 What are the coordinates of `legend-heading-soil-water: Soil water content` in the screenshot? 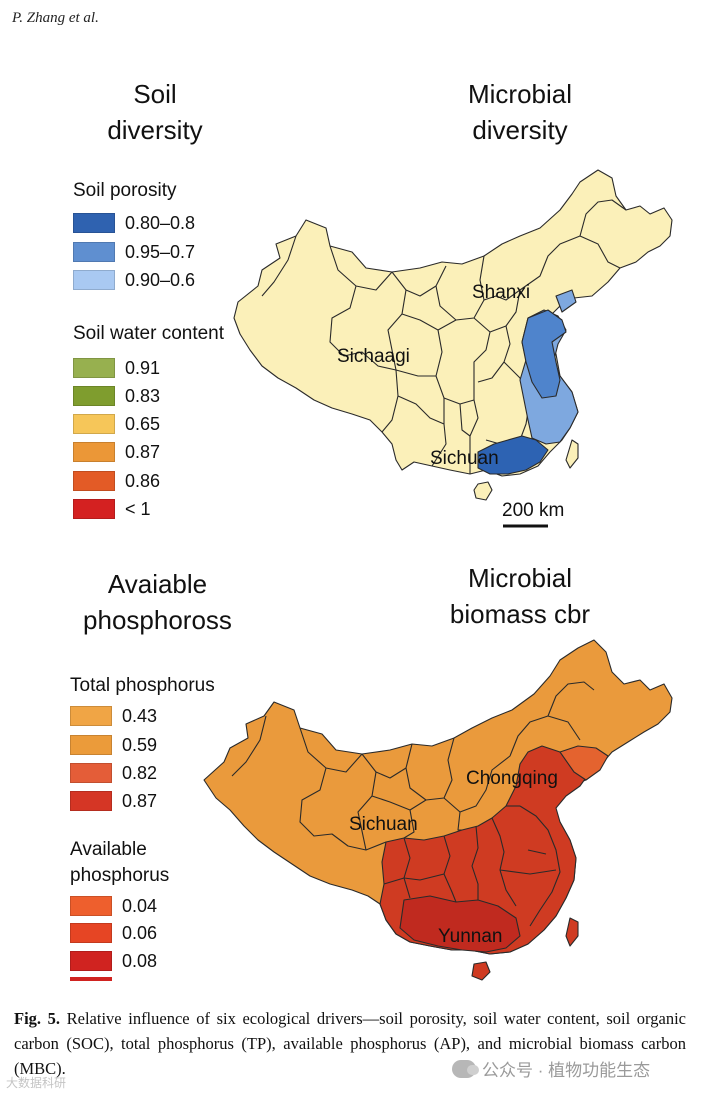 It's located at (149, 333).